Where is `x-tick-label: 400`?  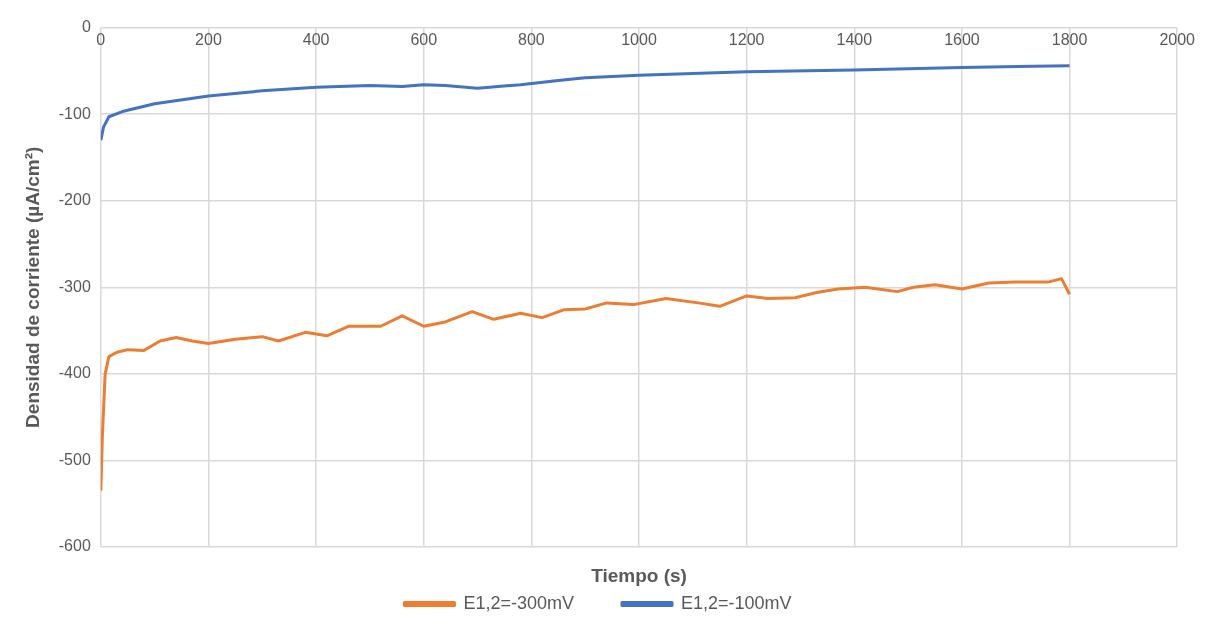
x-tick-label: 400 is located at coordinates (316, 39).